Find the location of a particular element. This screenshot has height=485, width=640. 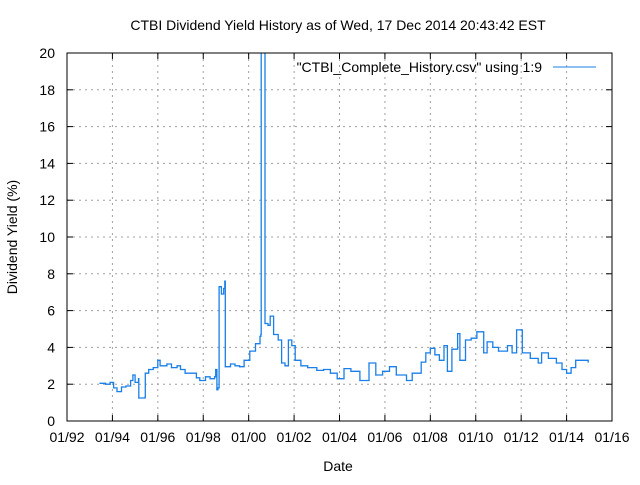

y-axis-label: Dividend Yield (%) is located at coordinates (12, 237).